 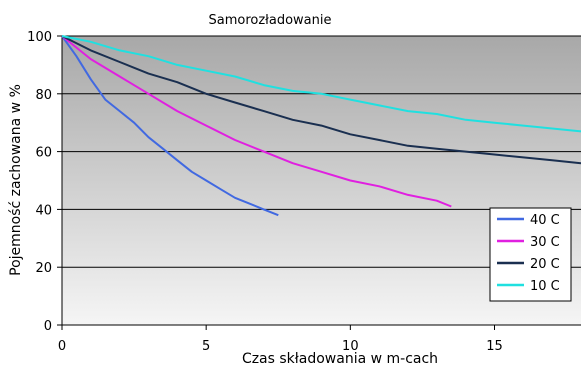 I want to click on y-tick-label: 80, so click(x=43, y=95).